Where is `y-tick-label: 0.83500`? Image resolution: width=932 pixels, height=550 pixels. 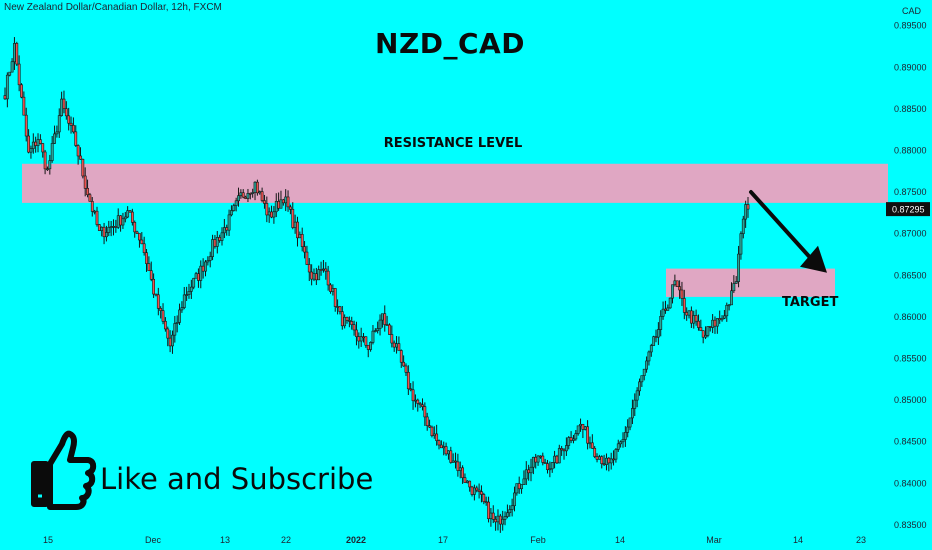
y-tick-label: 0.83500 is located at coordinates (910, 525).